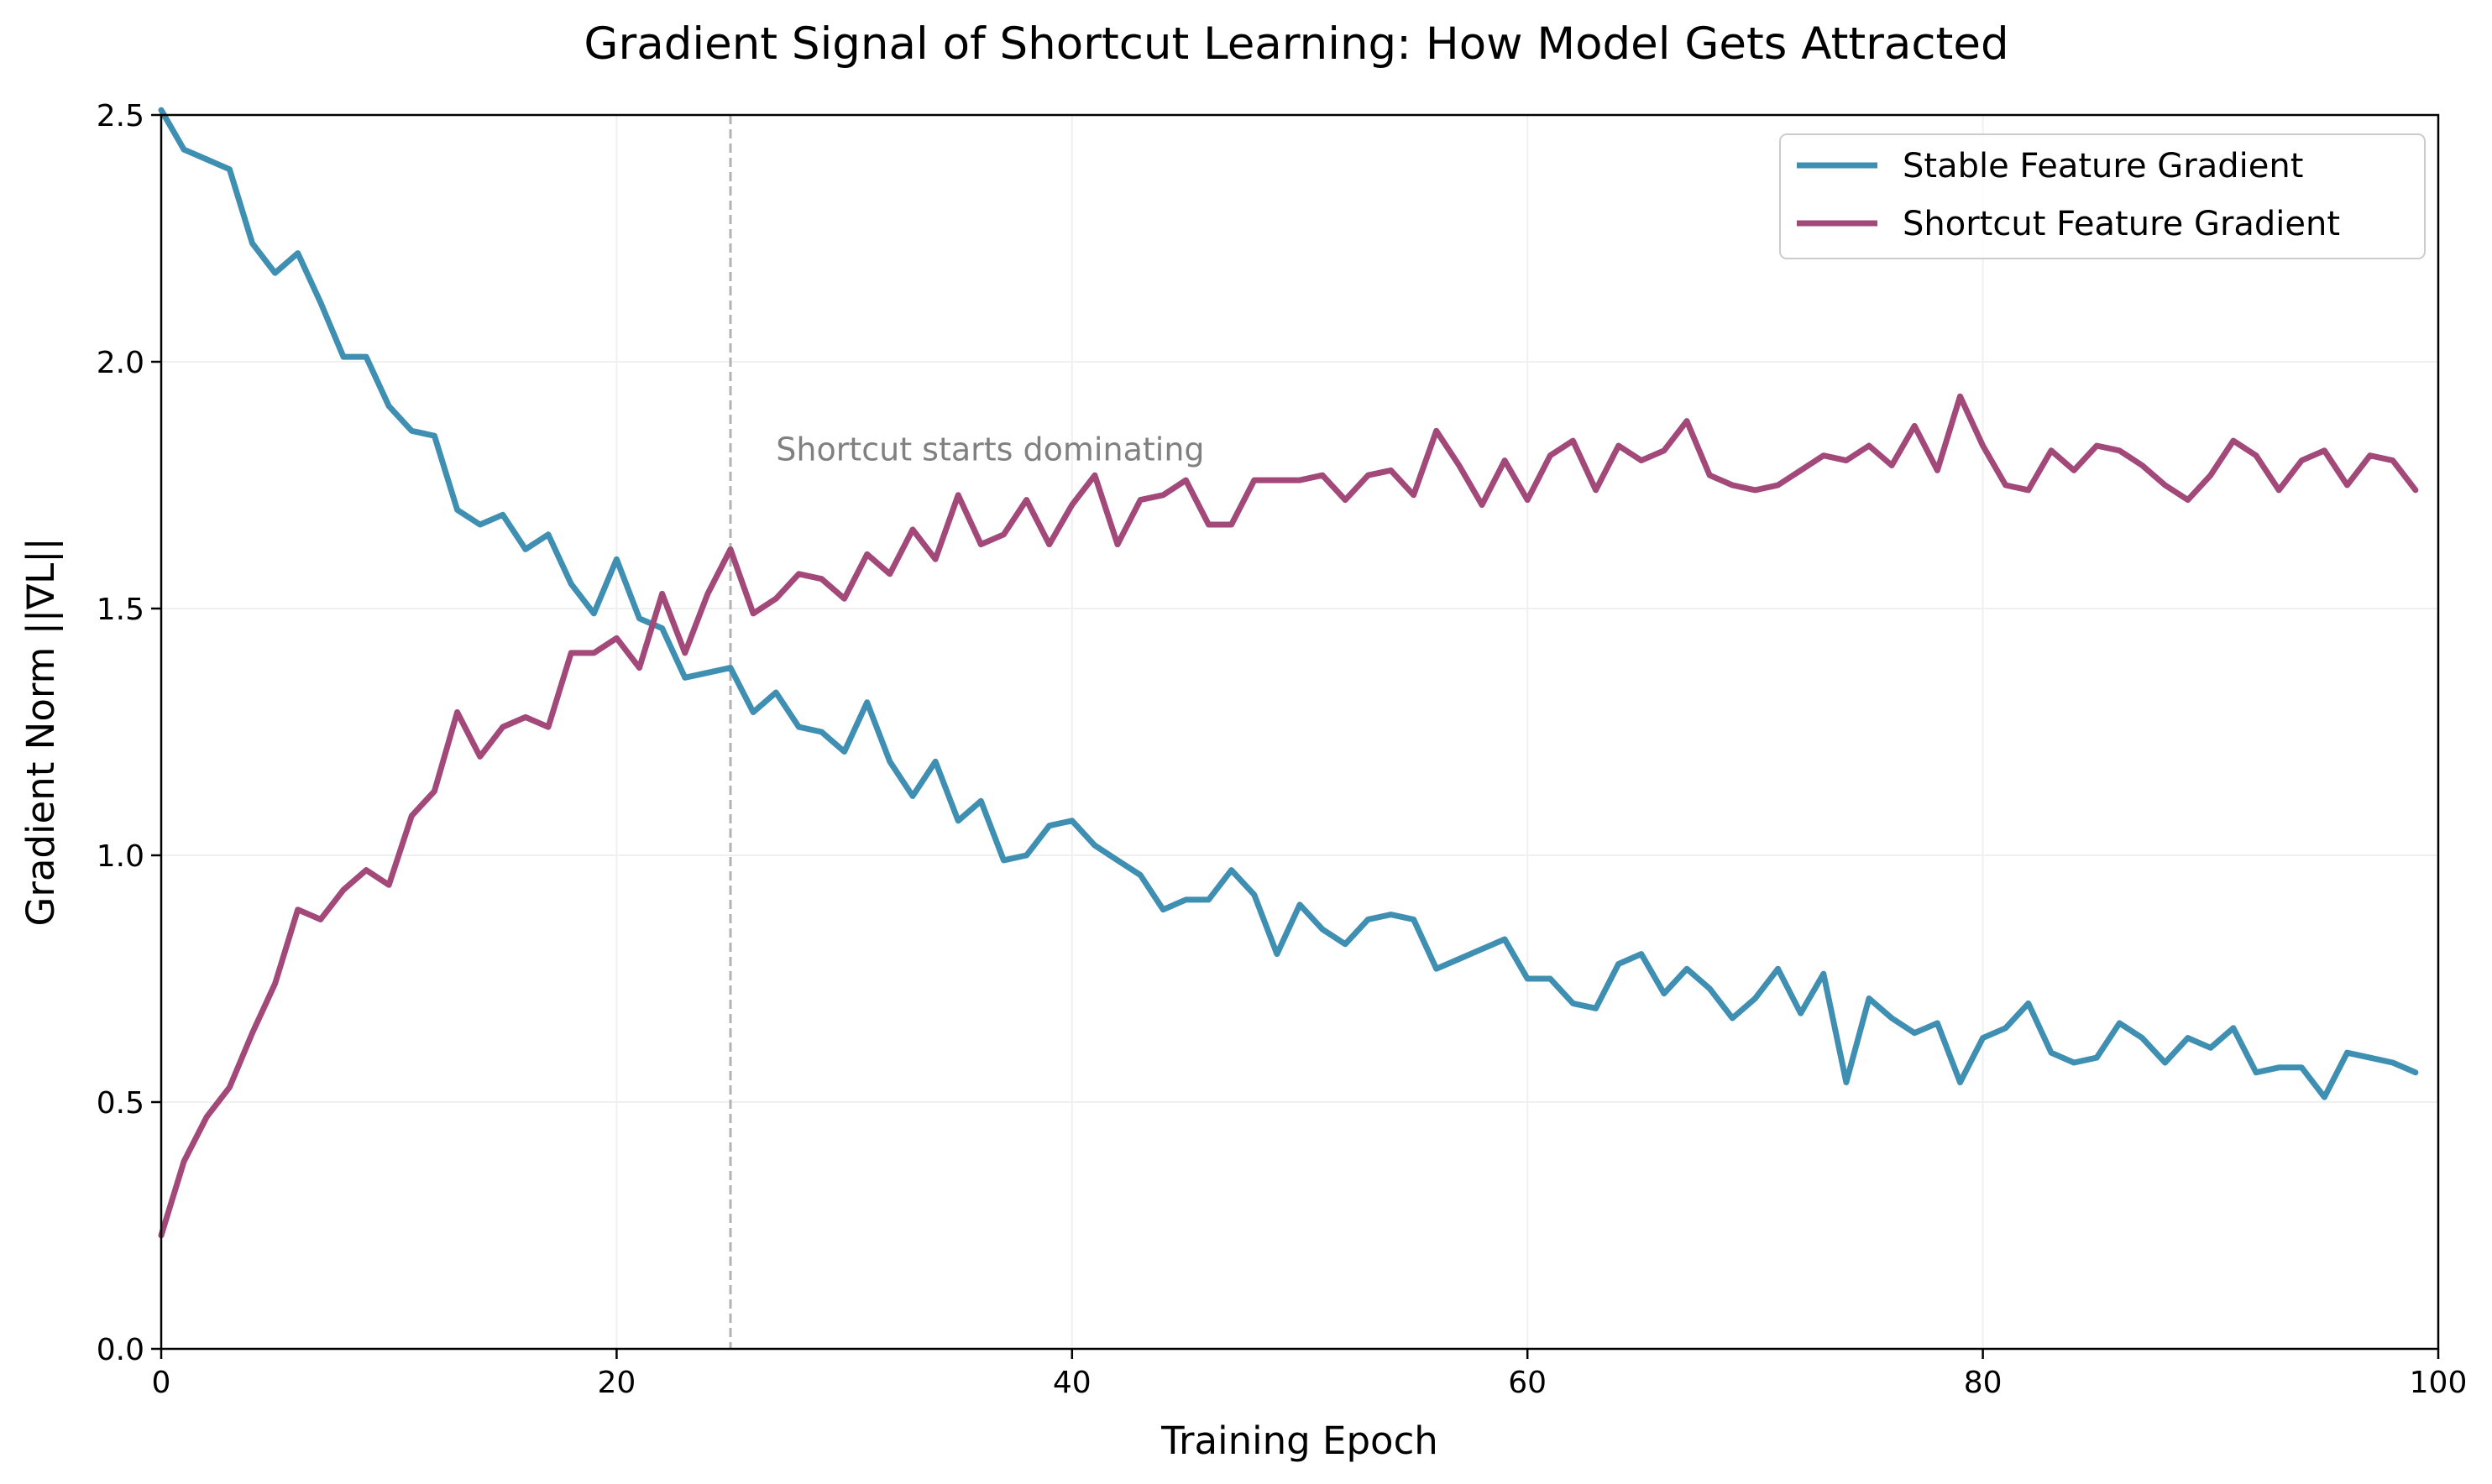 The height and width of the screenshot is (1484, 2492). Describe the element at coordinates (161, 1383) in the screenshot. I see `x-tick-label: 0` at that location.